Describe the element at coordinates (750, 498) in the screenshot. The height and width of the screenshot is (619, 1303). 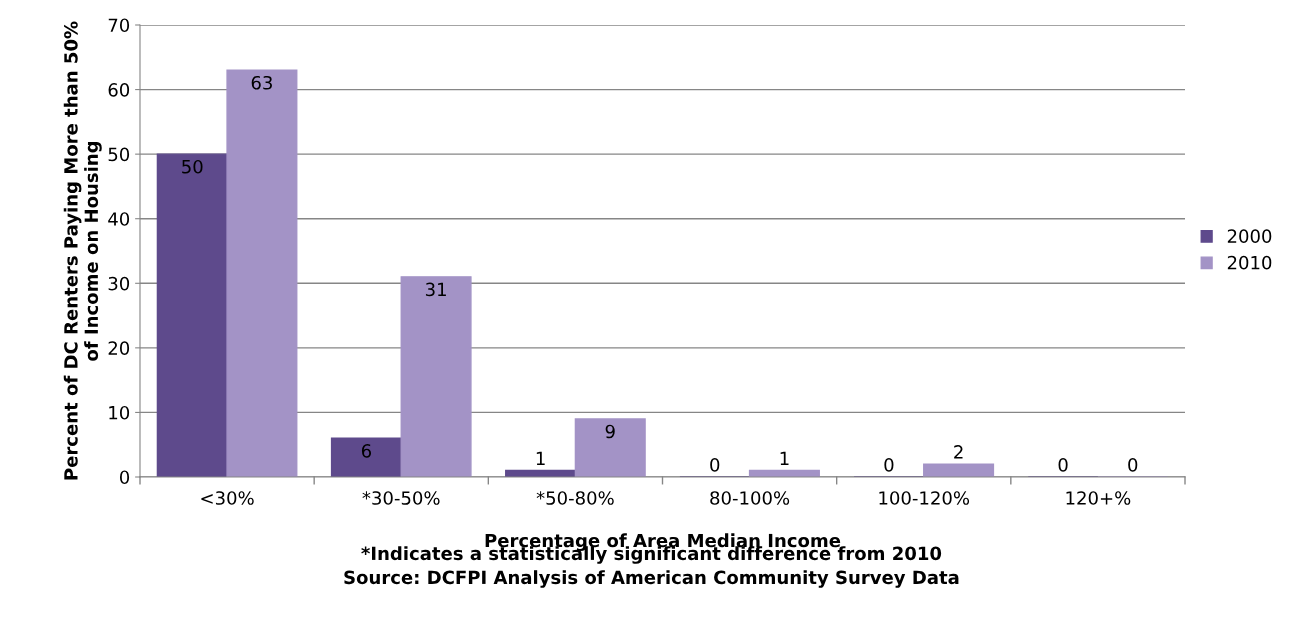
I see `x-tick-label: 80-100%` at that location.